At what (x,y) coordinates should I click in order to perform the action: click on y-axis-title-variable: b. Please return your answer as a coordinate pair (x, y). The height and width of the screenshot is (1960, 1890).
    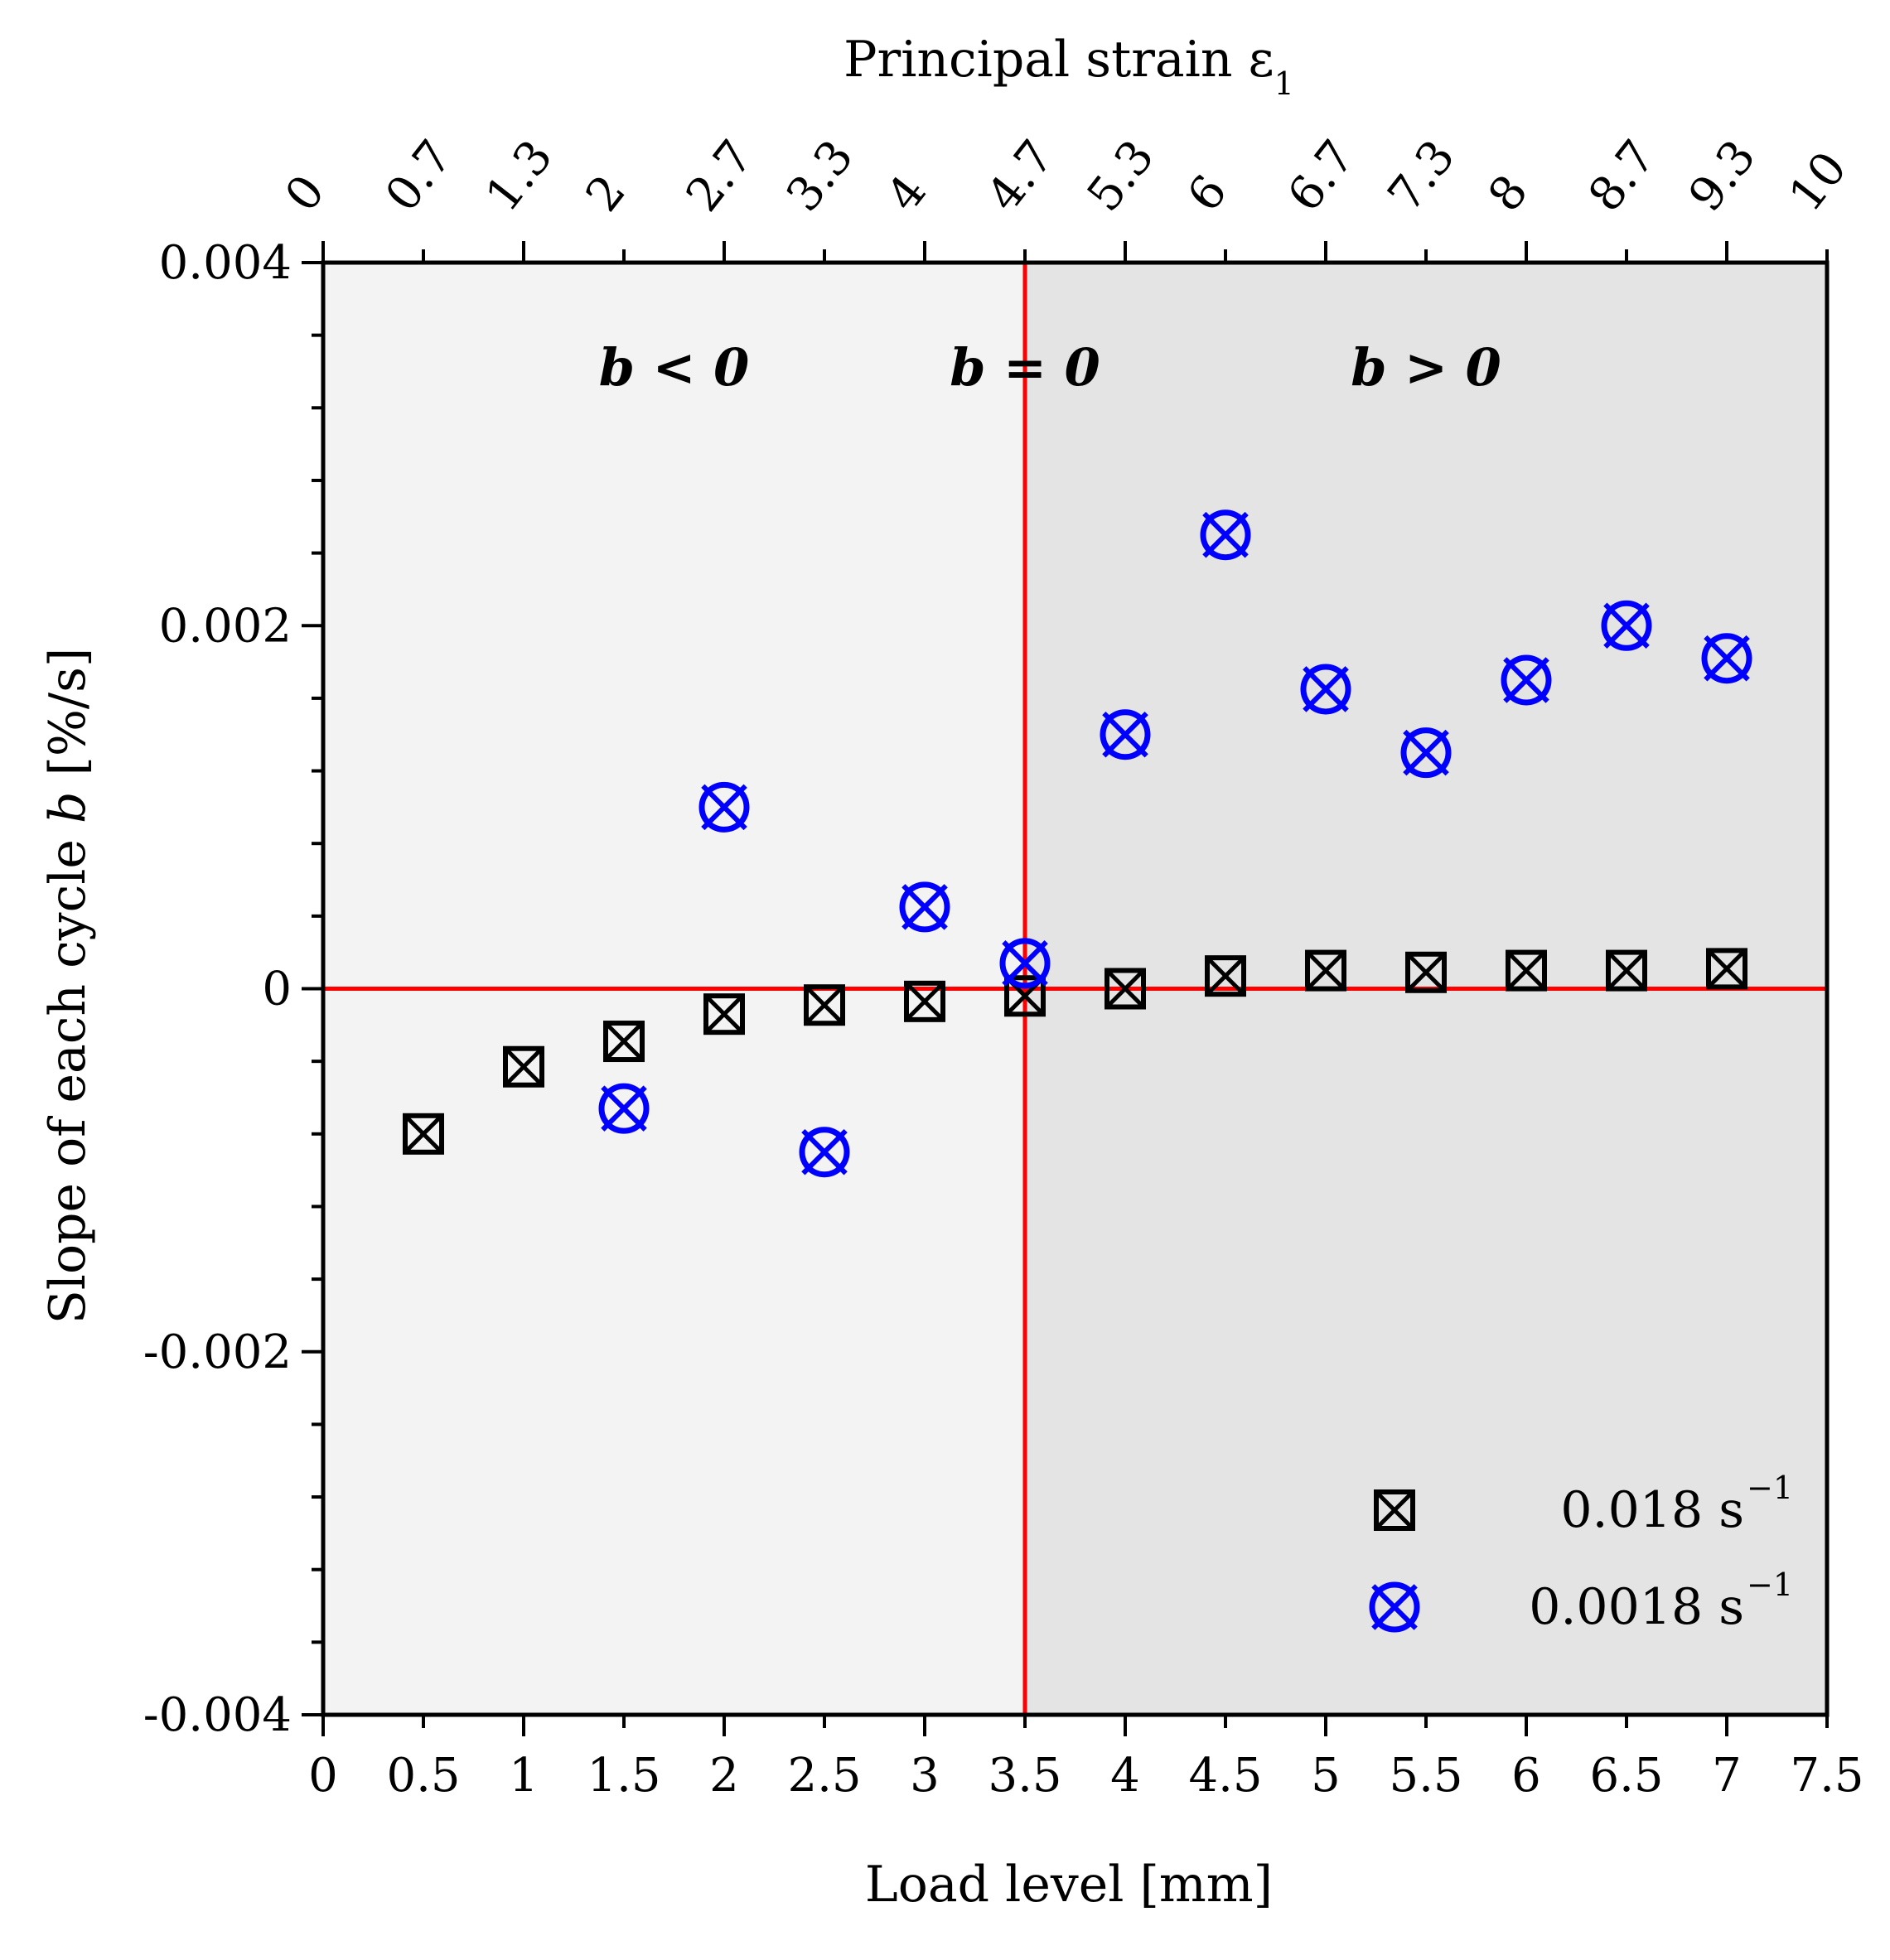
    Looking at the image, I should click on (68, 807).